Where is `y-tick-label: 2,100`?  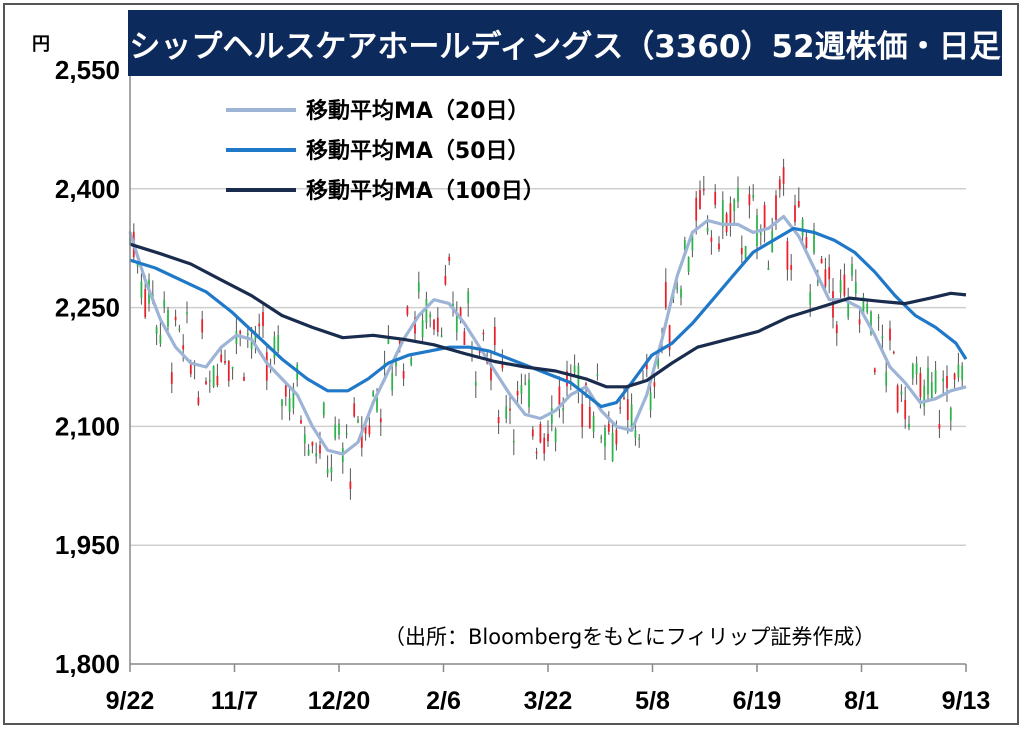 y-tick-label: 2,100 is located at coordinates (87, 426).